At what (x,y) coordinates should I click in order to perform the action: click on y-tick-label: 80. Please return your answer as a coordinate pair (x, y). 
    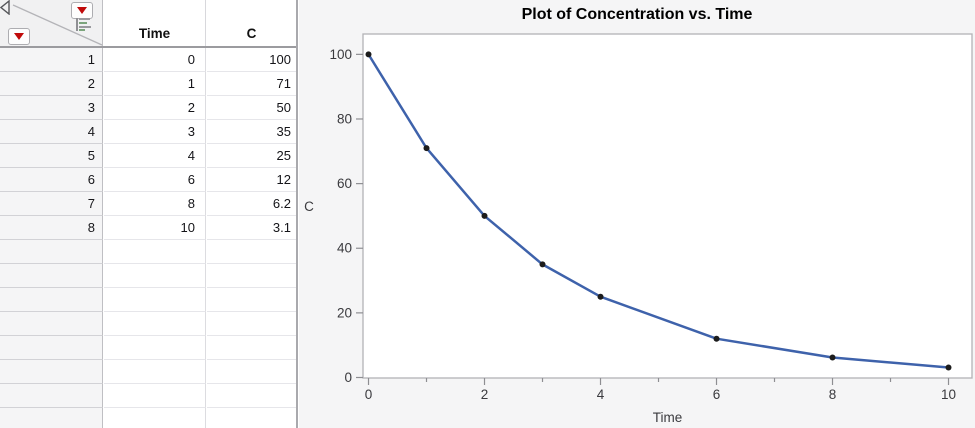
    Looking at the image, I should click on (344, 118).